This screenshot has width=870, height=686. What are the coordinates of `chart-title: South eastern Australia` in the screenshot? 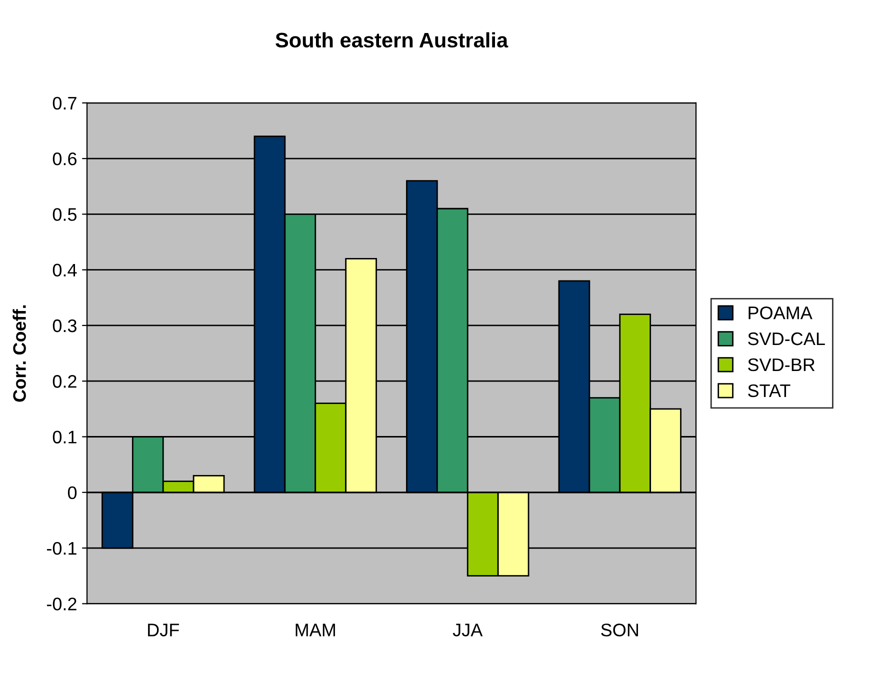 It's located at (392, 40).